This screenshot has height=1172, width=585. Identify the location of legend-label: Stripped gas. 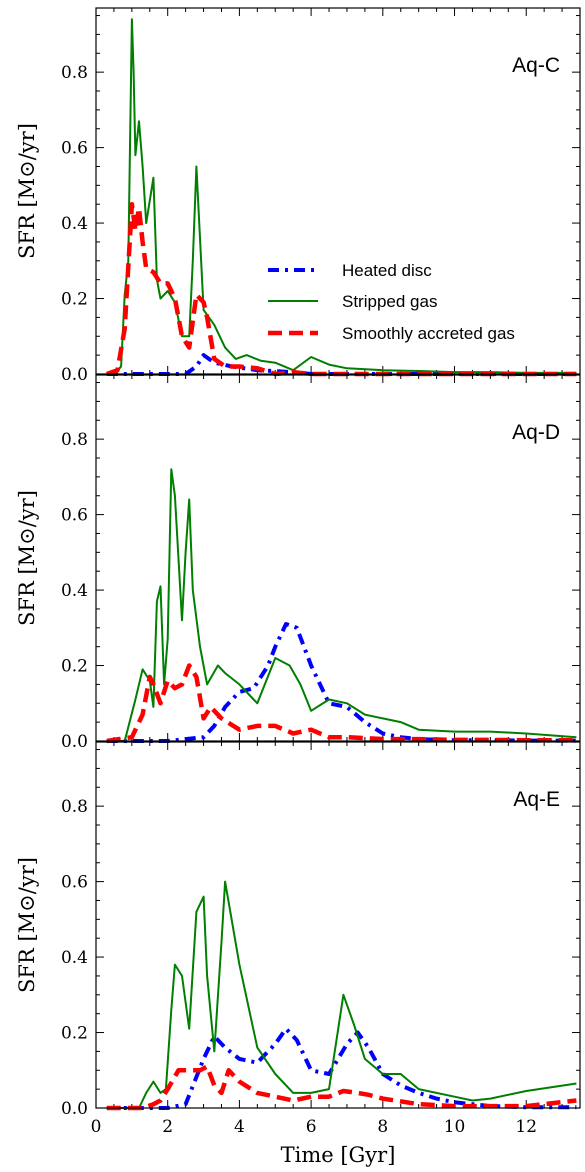
(389, 301).